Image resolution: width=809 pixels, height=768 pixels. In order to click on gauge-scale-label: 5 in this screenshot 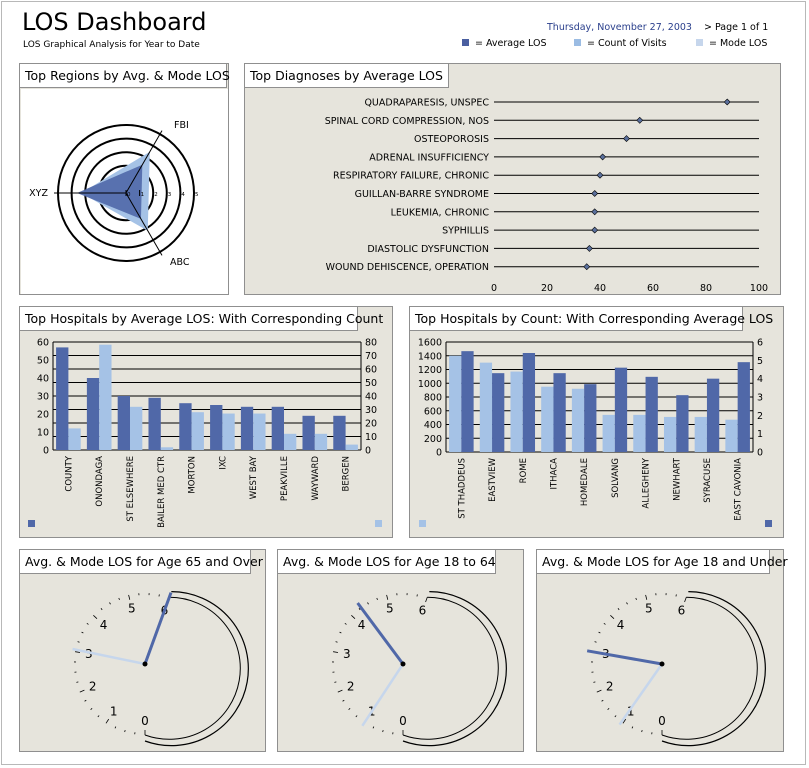, I will do `click(649, 609)`.